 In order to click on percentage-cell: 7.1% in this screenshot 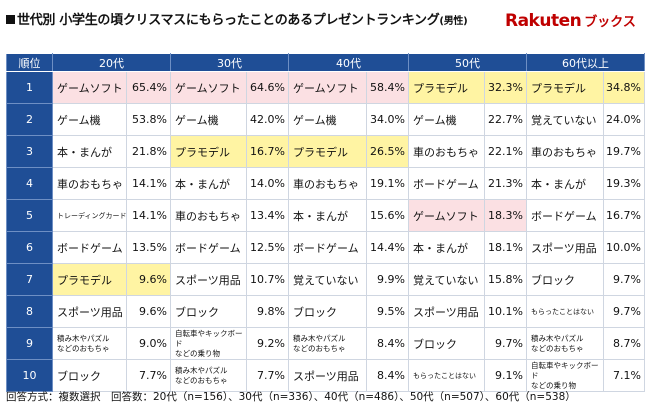, I will do `click(624, 375)`.